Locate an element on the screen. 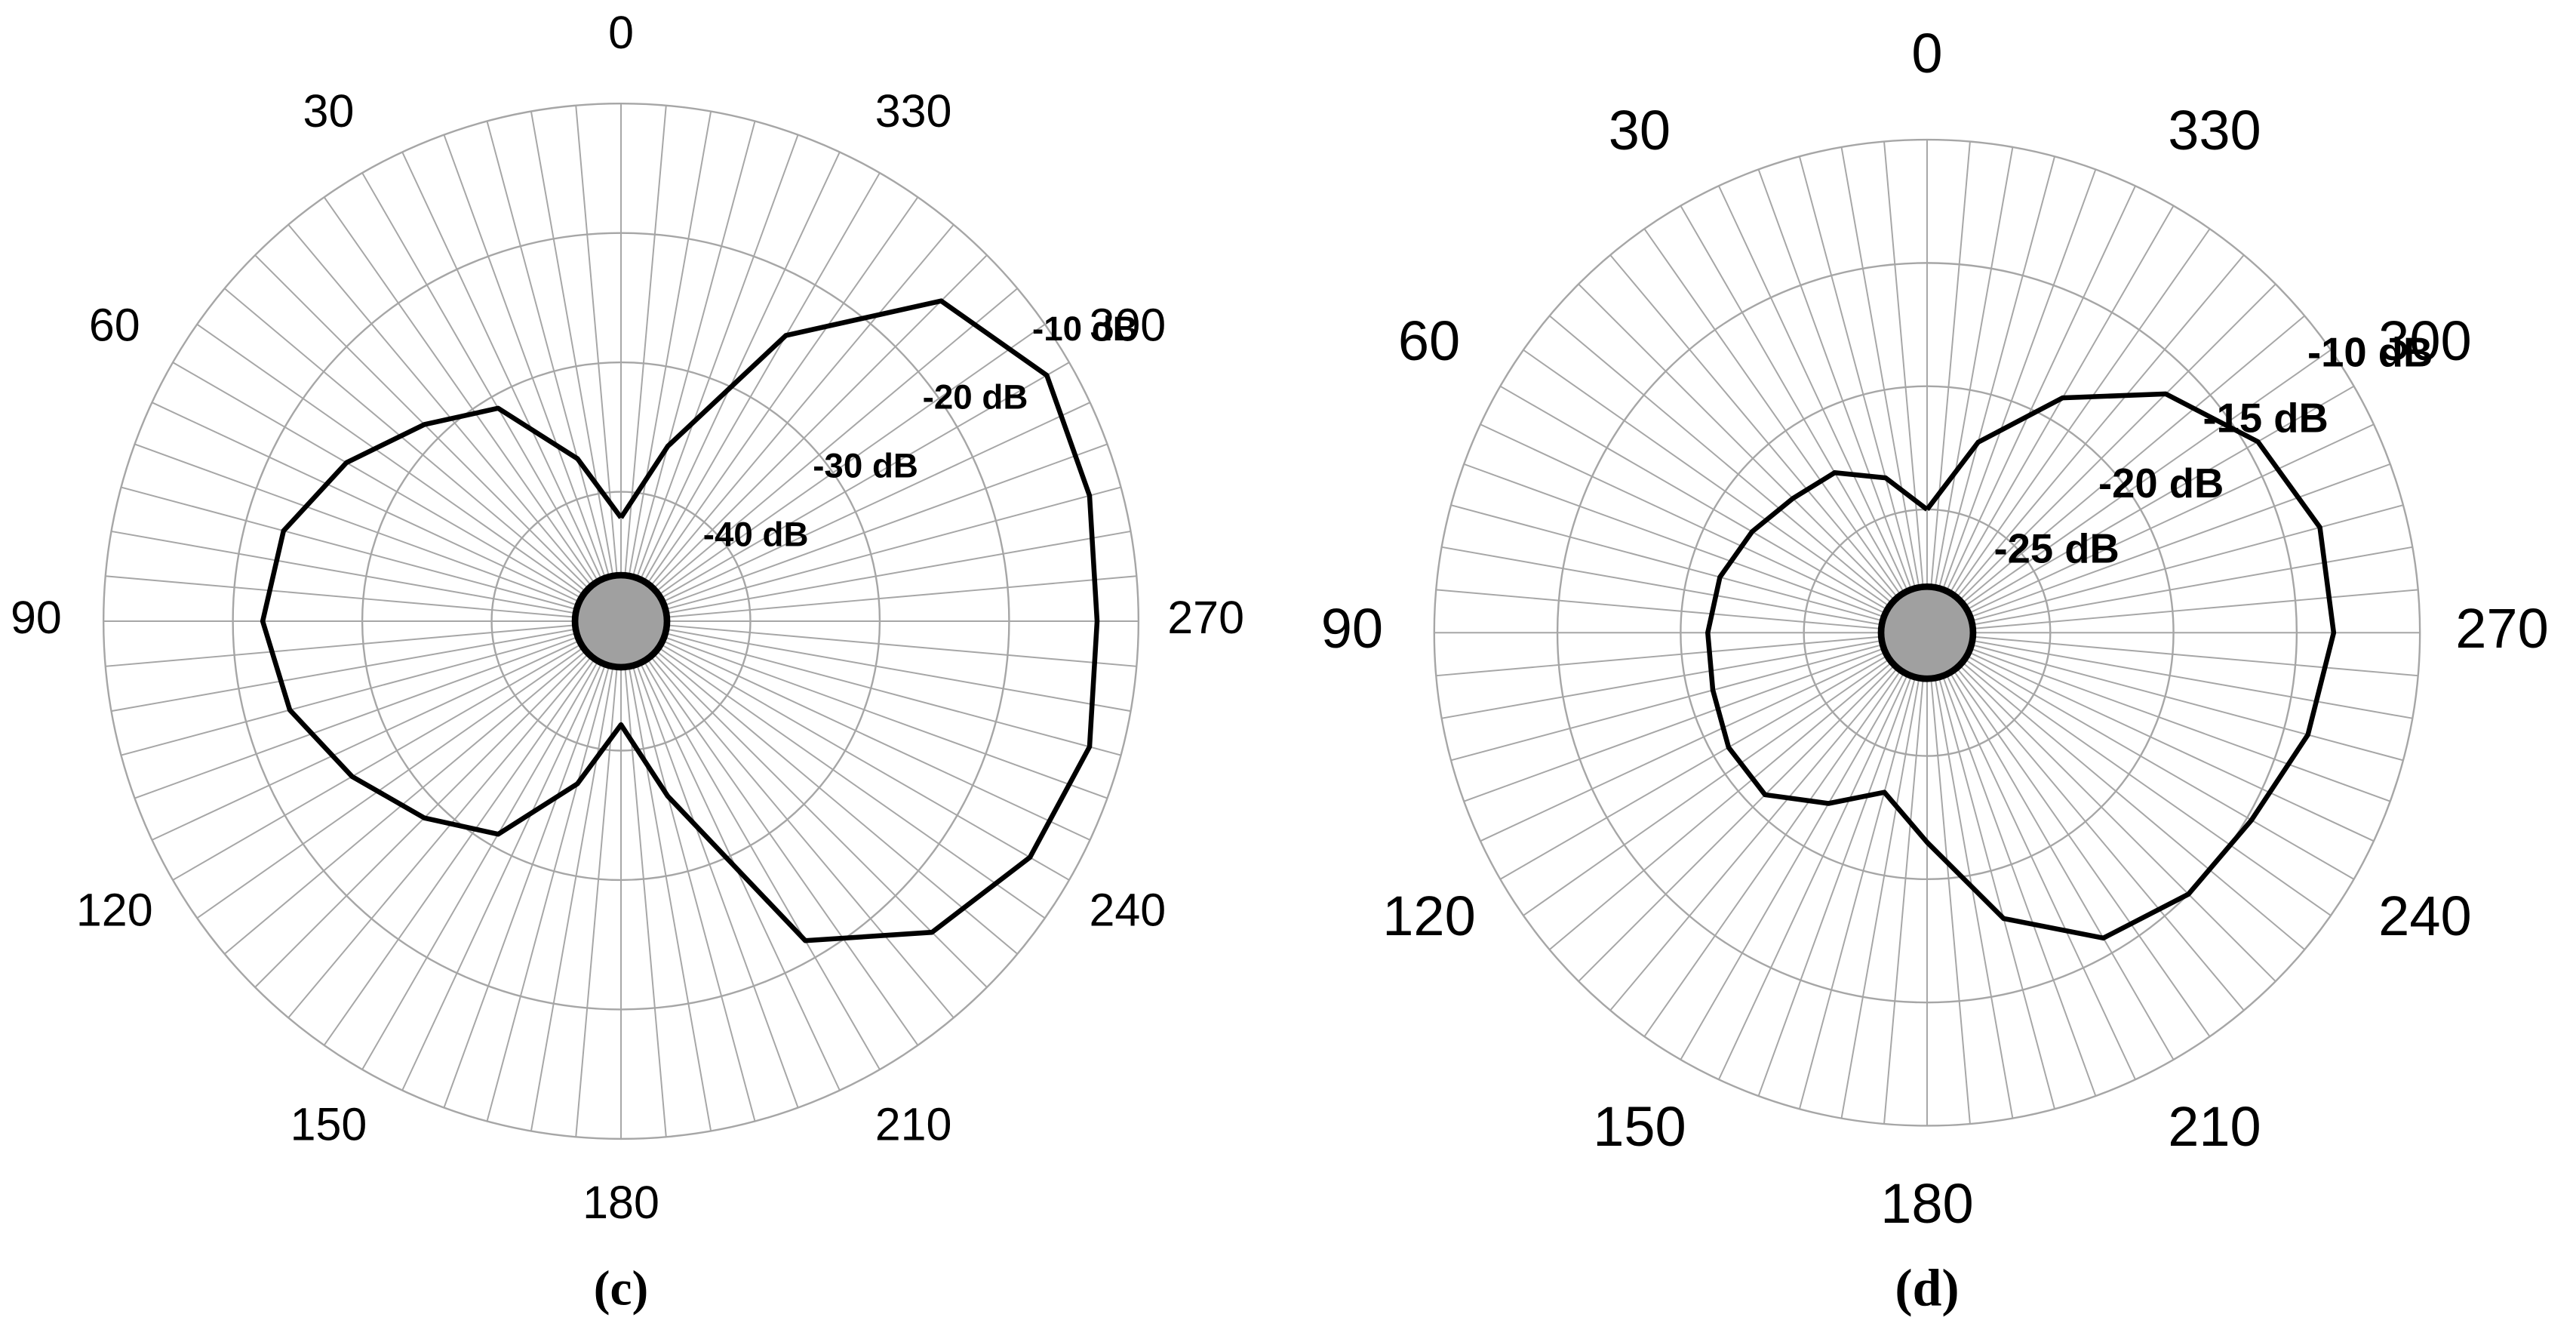 This screenshot has width=2576, height=1342. pattern-curve is located at coordinates (2021, 666).